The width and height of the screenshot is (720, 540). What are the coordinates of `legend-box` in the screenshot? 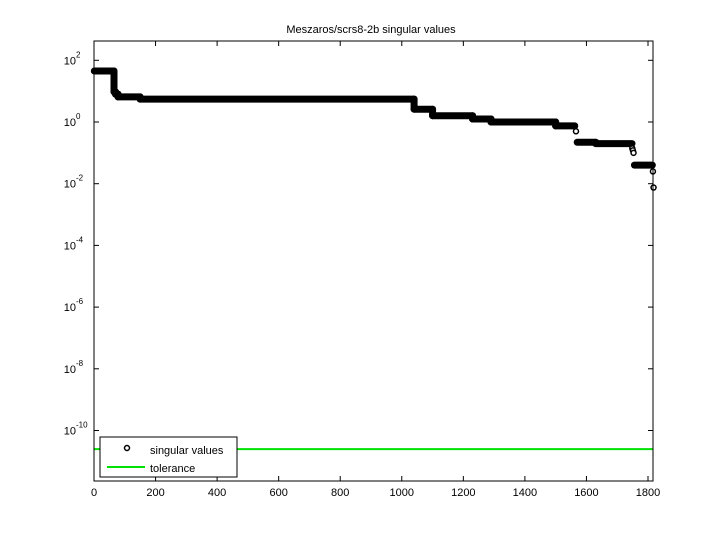 It's located at (168, 457).